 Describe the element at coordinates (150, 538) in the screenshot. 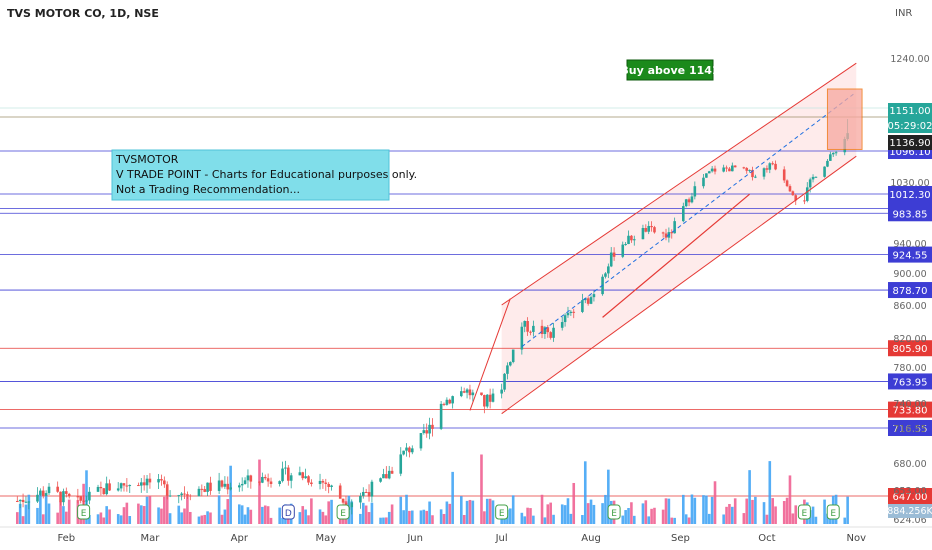

I see `x-tick-1: Mar` at that location.